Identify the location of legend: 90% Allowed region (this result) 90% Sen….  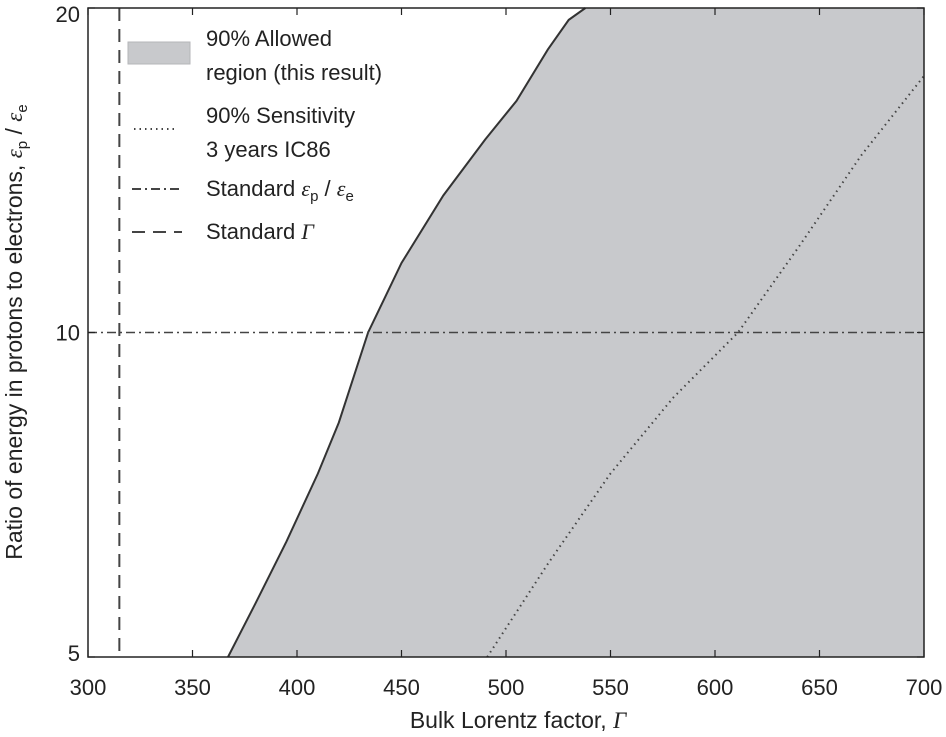
(254, 135).